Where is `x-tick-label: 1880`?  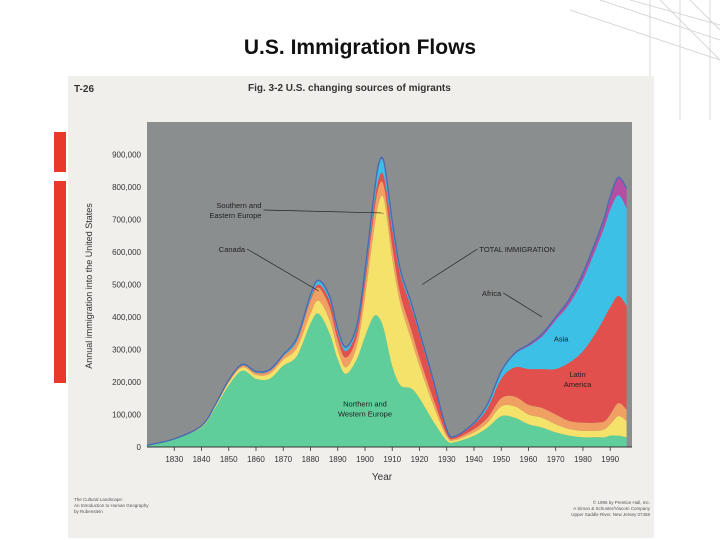
x-tick-label: 1880 is located at coordinates (311, 459).